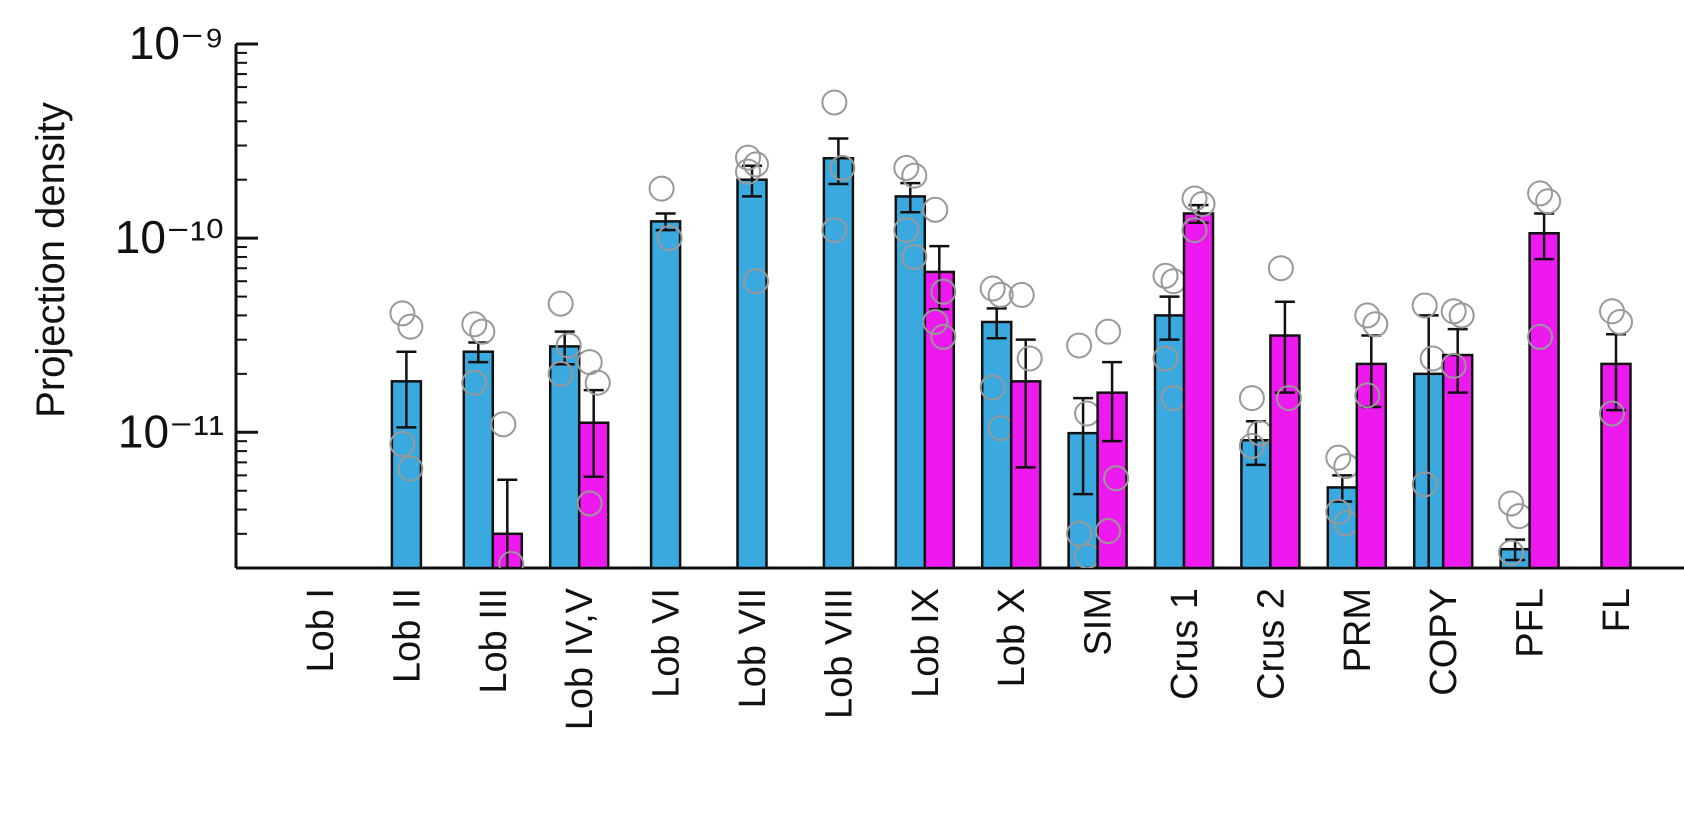 The width and height of the screenshot is (1684, 834). I want to click on x-tick-label: PFL, so click(1531, 623).